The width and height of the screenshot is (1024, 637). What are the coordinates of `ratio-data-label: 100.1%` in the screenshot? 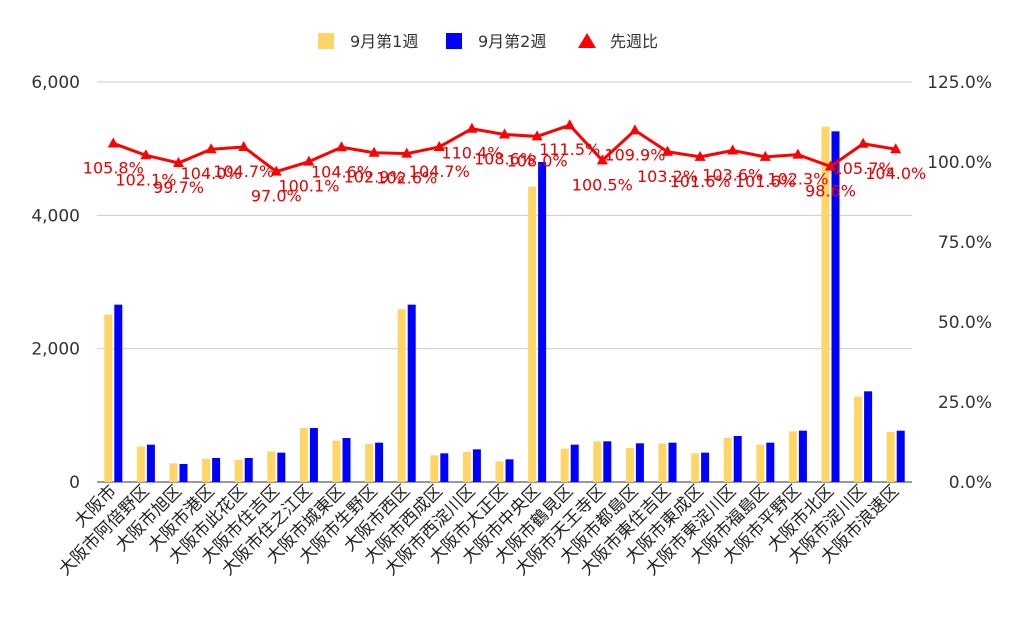 It's located at (308, 186).